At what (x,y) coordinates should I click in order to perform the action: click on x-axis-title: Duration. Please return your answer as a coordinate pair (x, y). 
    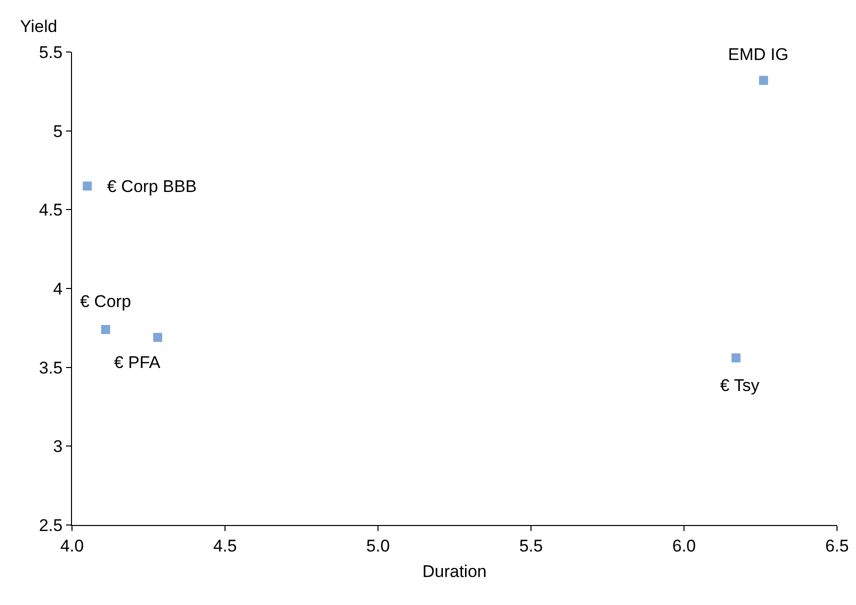
    Looking at the image, I should click on (454, 571).